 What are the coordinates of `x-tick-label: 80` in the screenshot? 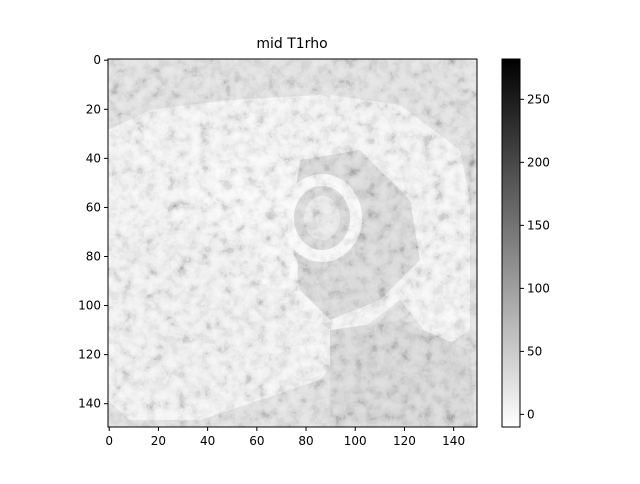 It's located at (305, 441).